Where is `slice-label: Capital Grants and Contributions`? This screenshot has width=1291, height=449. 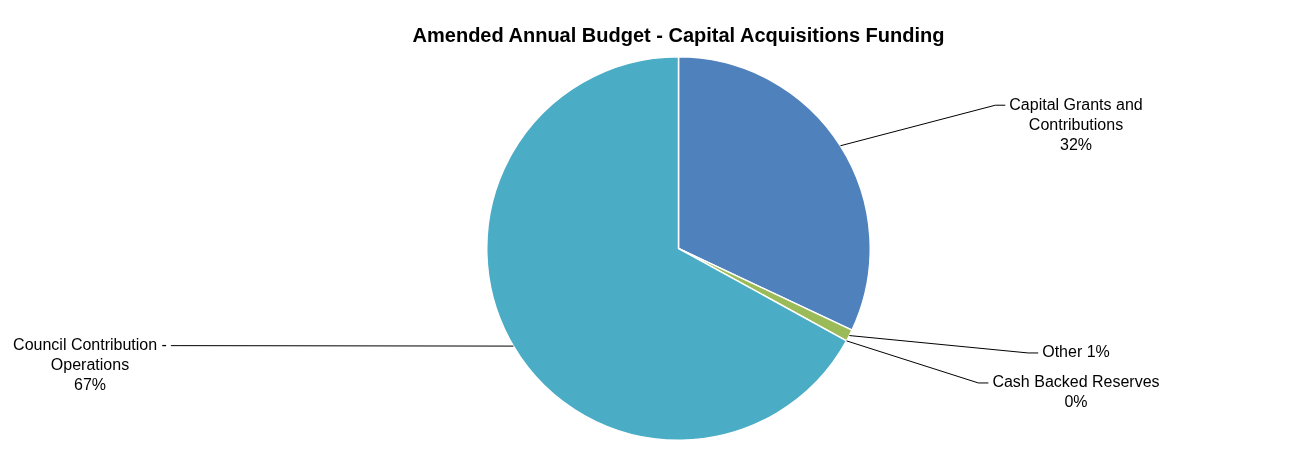 slice-label: Capital Grants and Contributions is located at coordinates (1076, 114).